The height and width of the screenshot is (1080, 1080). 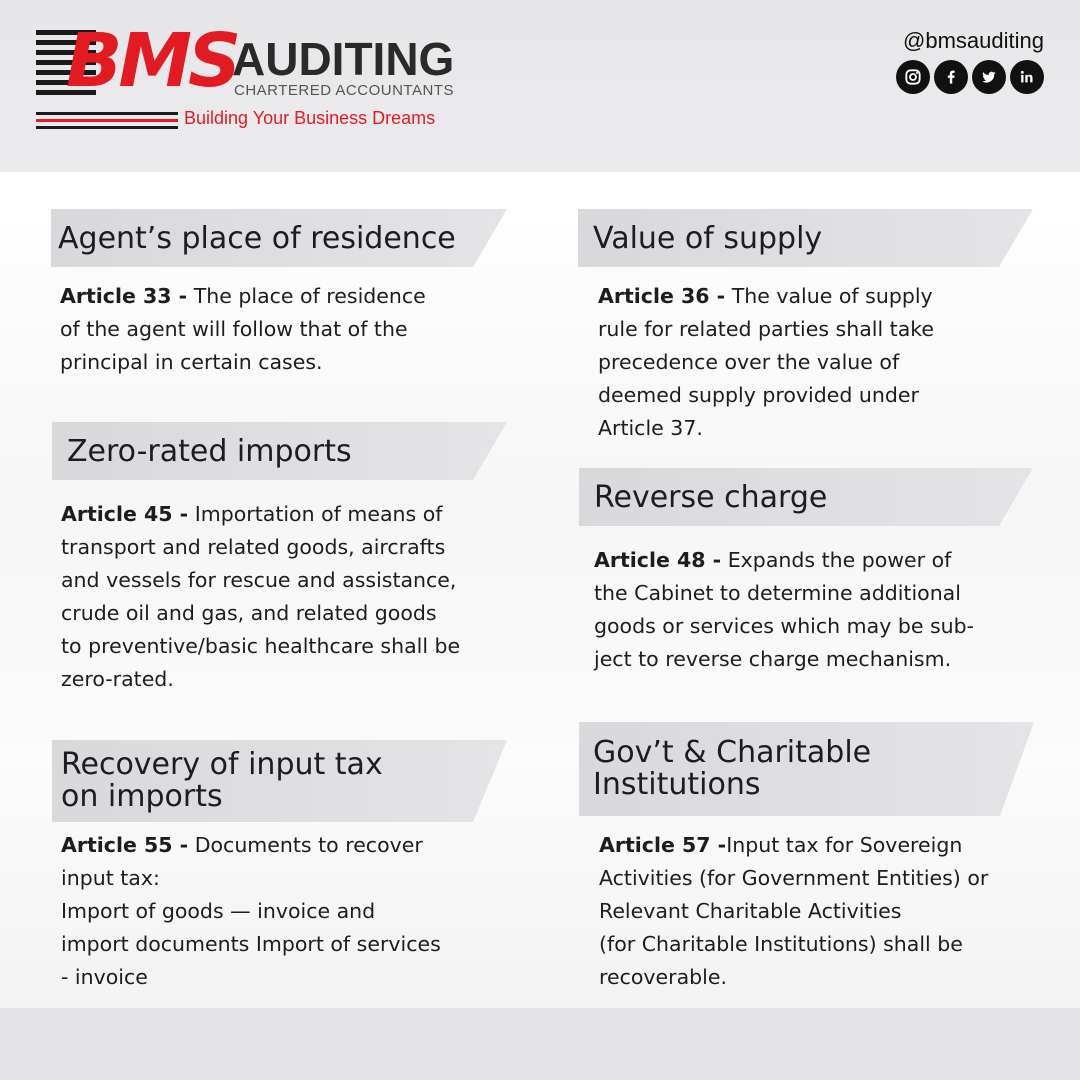 I want to click on brand-tagline: Building Your Business Dreams, so click(x=310, y=118).